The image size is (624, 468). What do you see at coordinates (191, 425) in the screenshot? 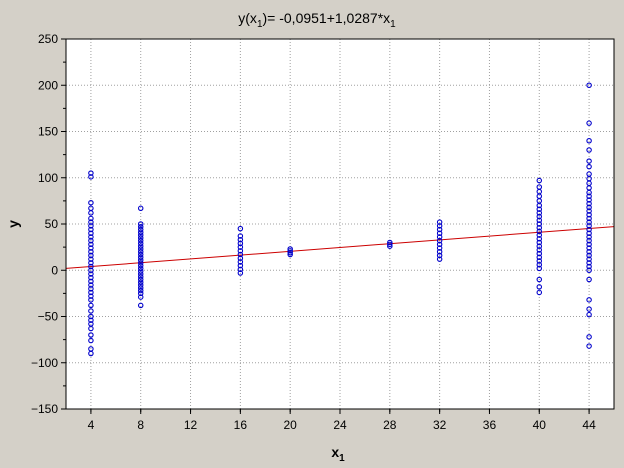
I see `x-tick-label: 12` at bounding box center [191, 425].